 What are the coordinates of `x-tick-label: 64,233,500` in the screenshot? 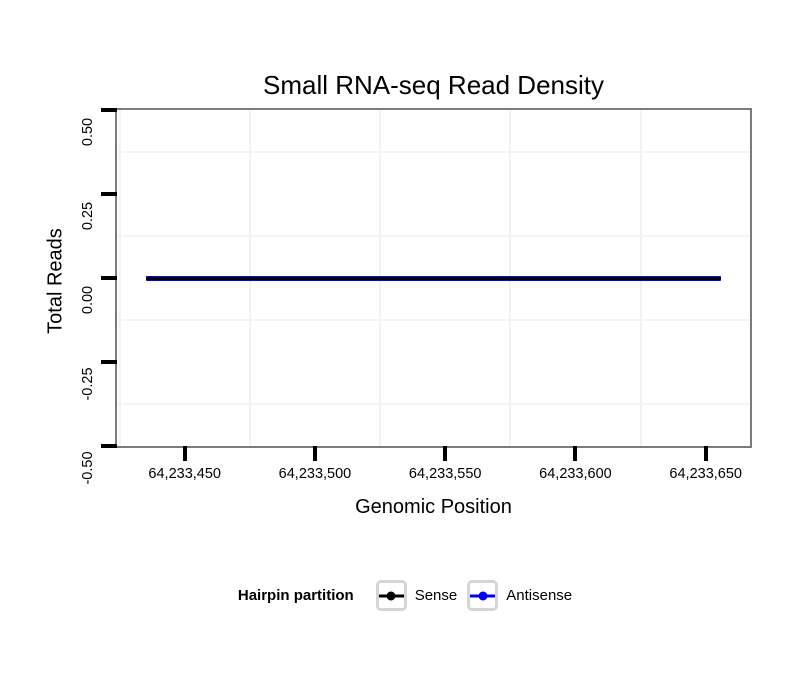 It's located at (315, 474).